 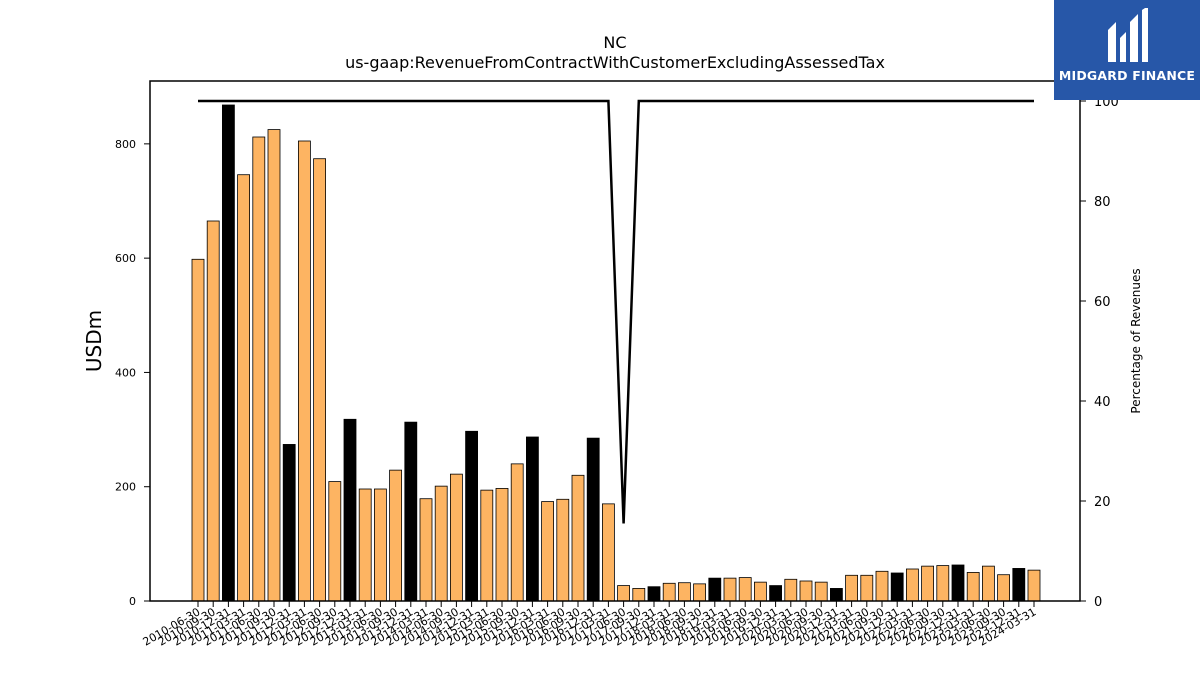 I want to click on y2-tick-label: 40, so click(x=1102, y=402).